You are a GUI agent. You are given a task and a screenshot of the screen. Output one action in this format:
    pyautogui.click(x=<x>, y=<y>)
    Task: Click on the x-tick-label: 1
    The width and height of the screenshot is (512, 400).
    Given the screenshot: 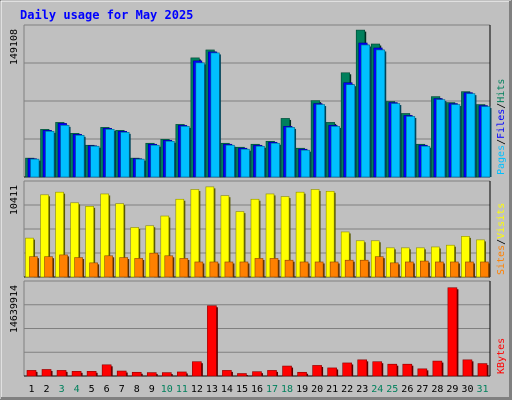 What is the action you would take?
    pyautogui.click(x=32, y=389)
    